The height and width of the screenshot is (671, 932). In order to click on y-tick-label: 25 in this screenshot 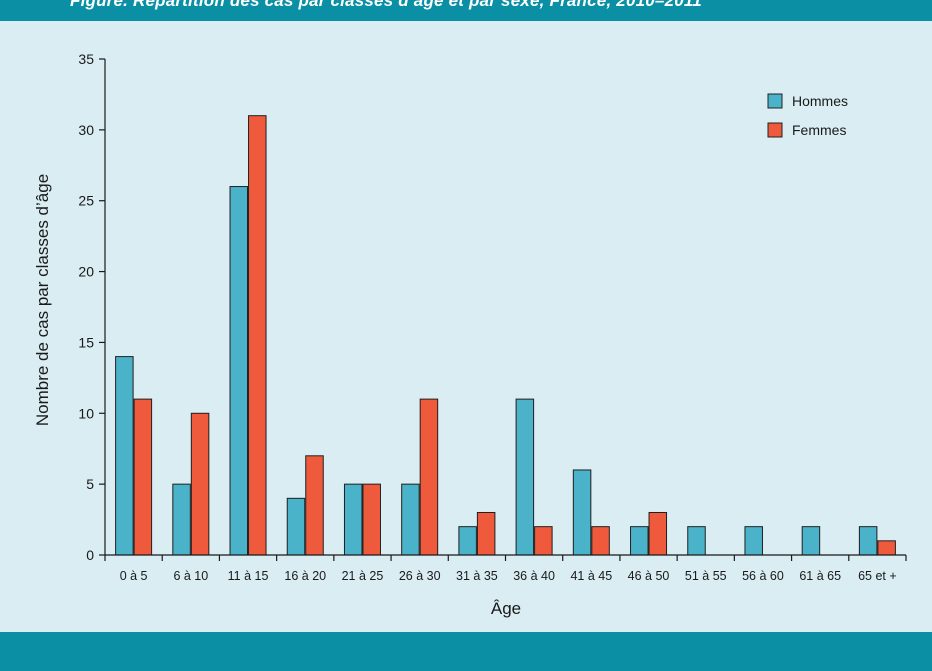, I will do `click(86, 201)`.